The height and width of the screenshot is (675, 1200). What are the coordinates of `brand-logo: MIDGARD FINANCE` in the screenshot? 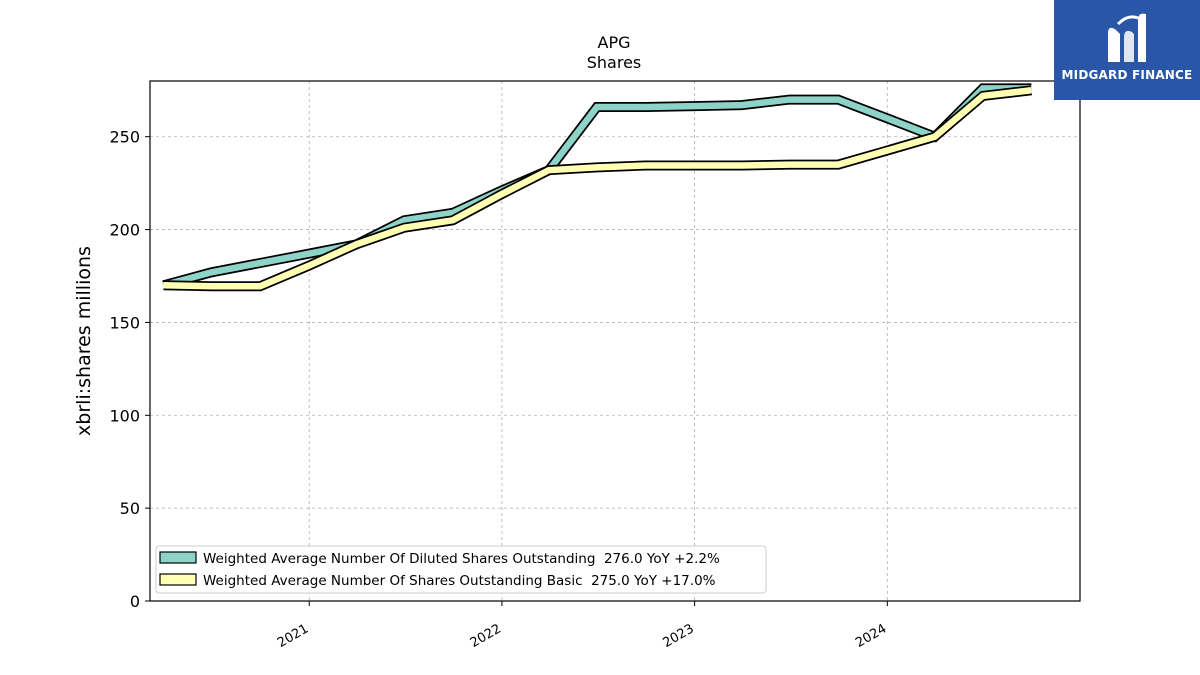 It's located at (1127, 50).